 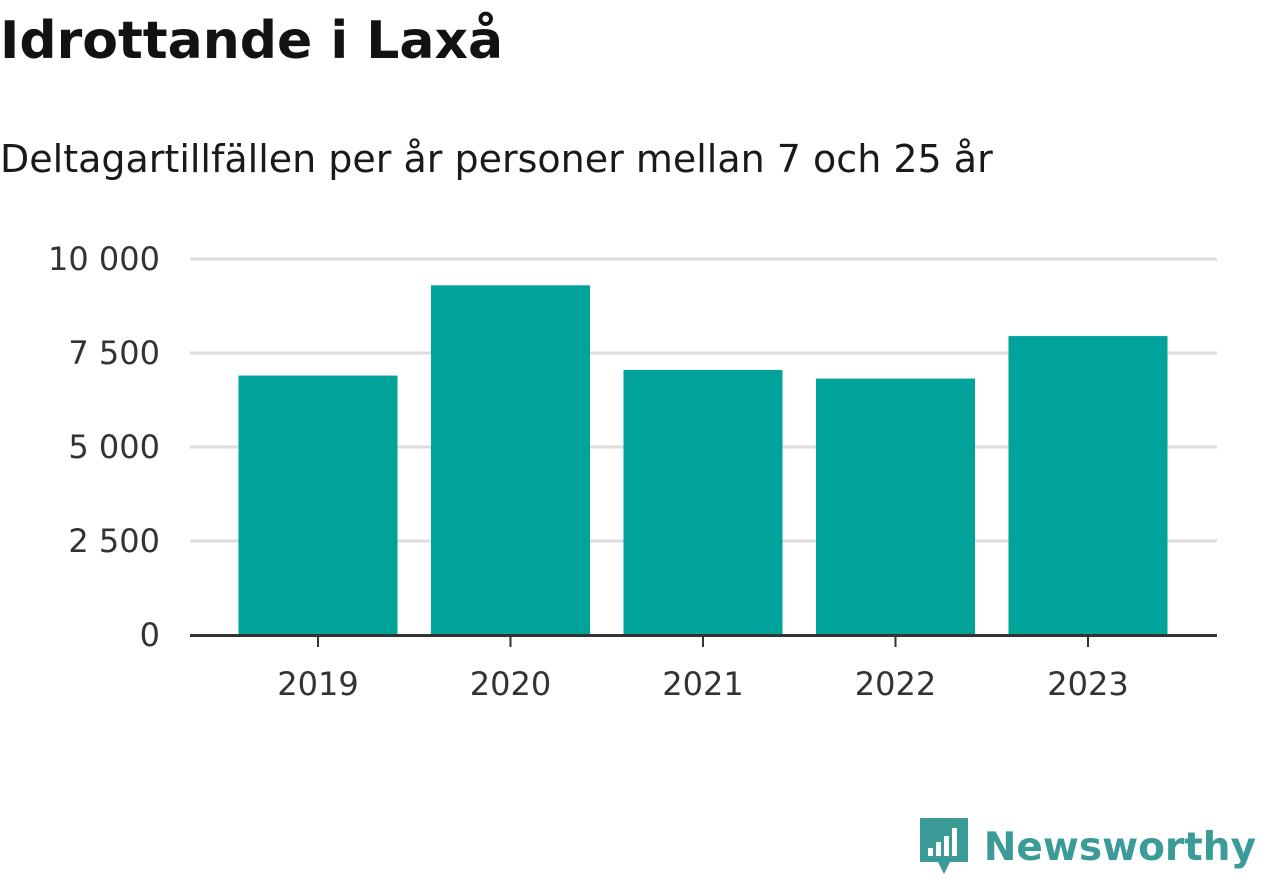 What do you see at coordinates (318, 505) in the screenshot?
I see `bar-2019` at bounding box center [318, 505].